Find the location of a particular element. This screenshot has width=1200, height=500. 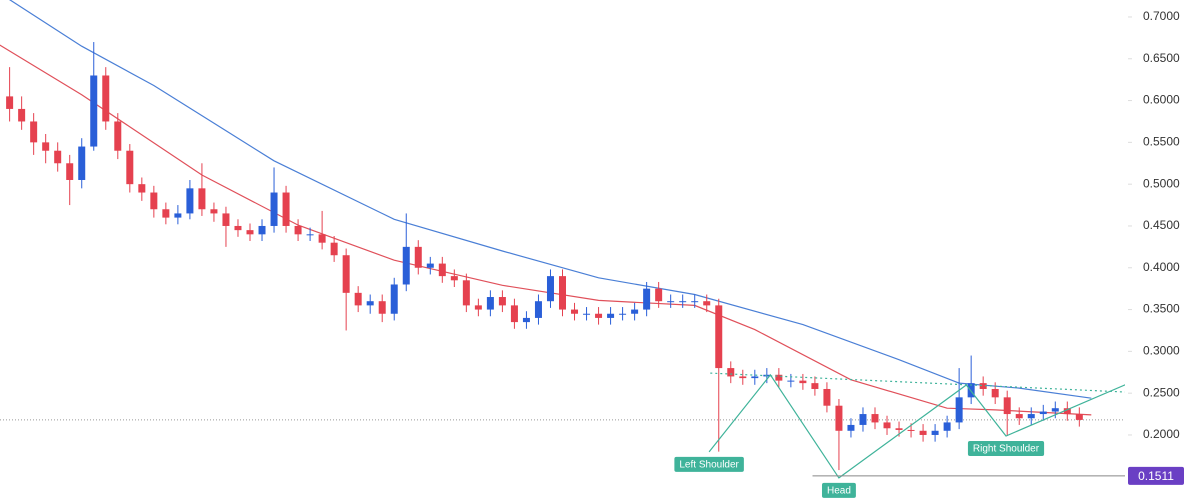

y-tick-label: 0.6500 is located at coordinates (1161, 58).